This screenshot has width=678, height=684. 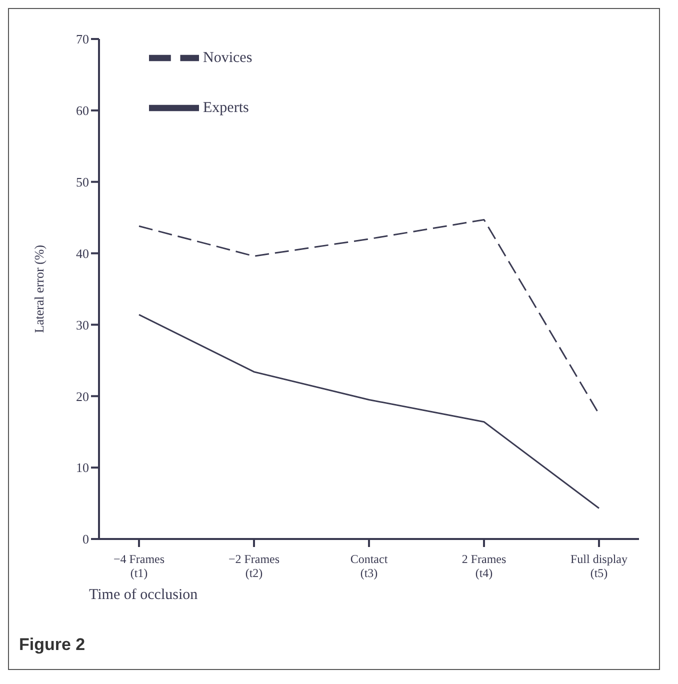 What do you see at coordinates (39, 289) in the screenshot?
I see `y-axis-title: Lateral error (%)` at bounding box center [39, 289].